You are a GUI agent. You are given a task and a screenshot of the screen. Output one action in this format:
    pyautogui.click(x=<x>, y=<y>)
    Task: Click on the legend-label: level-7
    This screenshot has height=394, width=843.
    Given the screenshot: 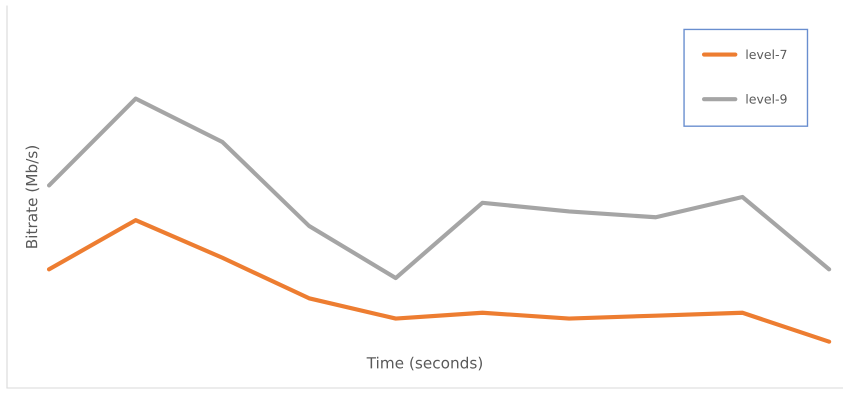 What is the action you would take?
    pyautogui.click(x=766, y=54)
    